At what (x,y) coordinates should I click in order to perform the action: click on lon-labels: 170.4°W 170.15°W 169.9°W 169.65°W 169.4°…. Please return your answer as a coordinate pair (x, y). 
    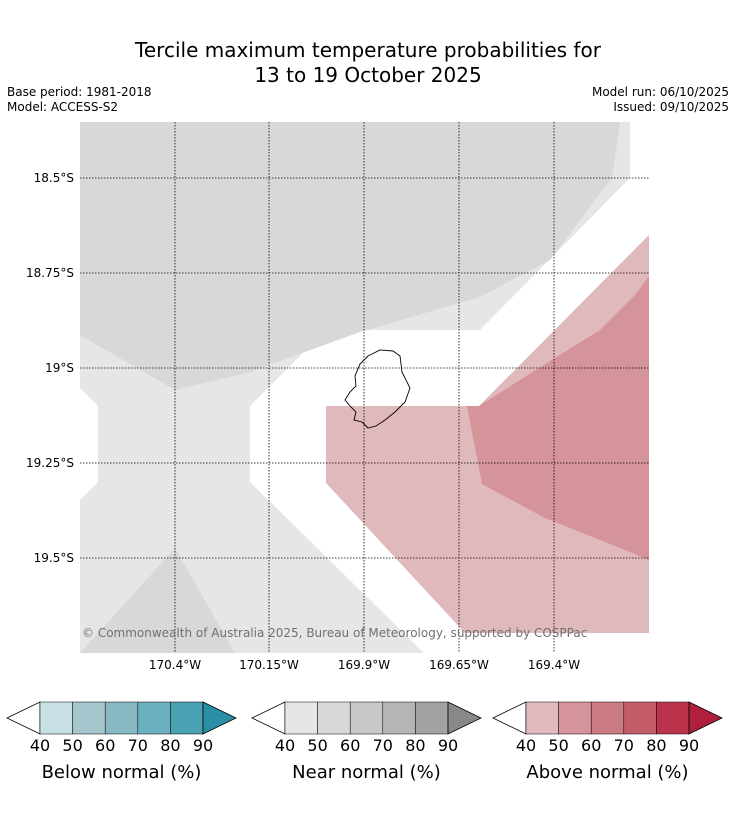
    Looking at the image, I should click on (364, 665).